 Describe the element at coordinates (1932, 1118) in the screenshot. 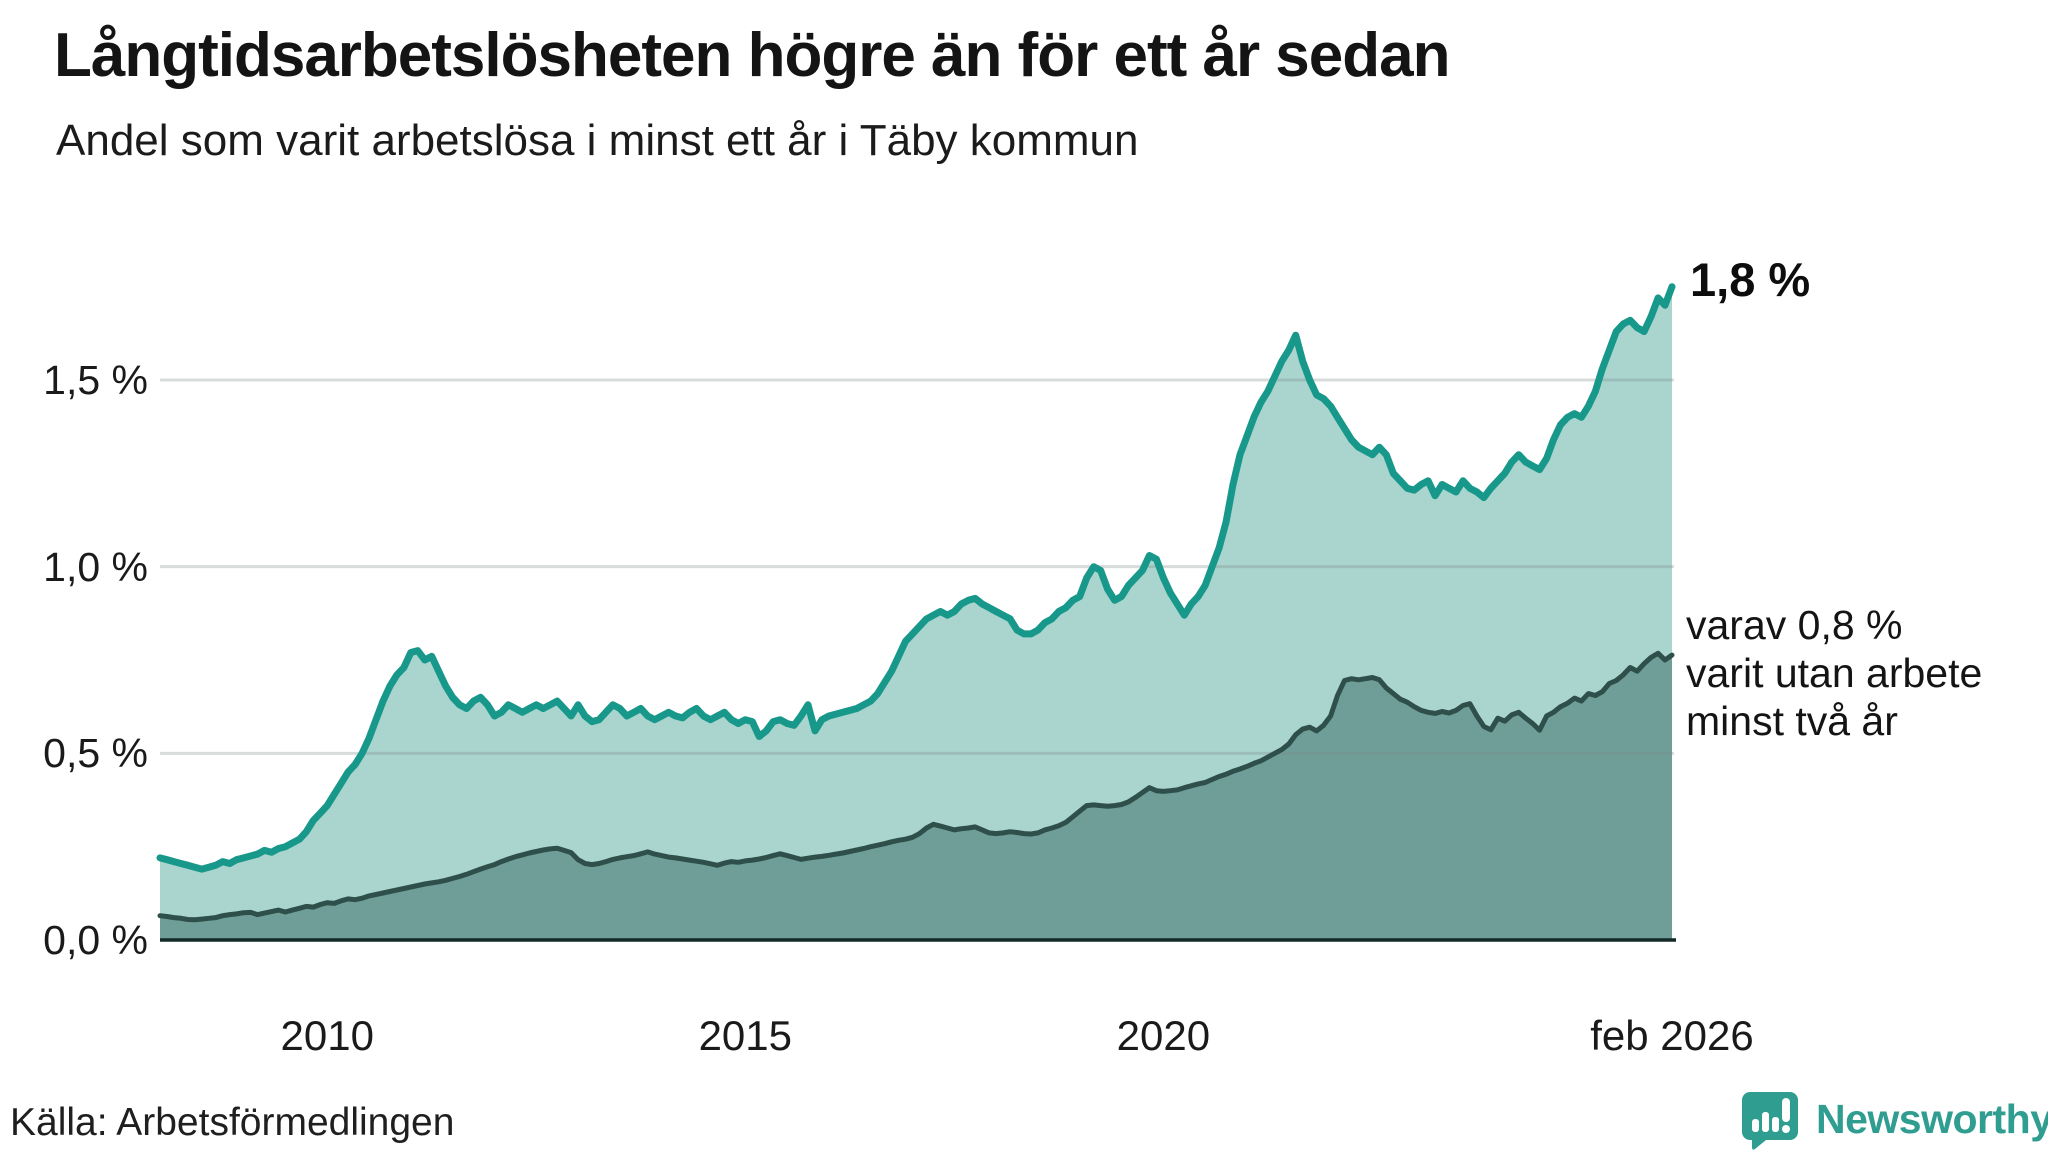

I see `newsworthy-logo-text: Newsworthy` at that location.